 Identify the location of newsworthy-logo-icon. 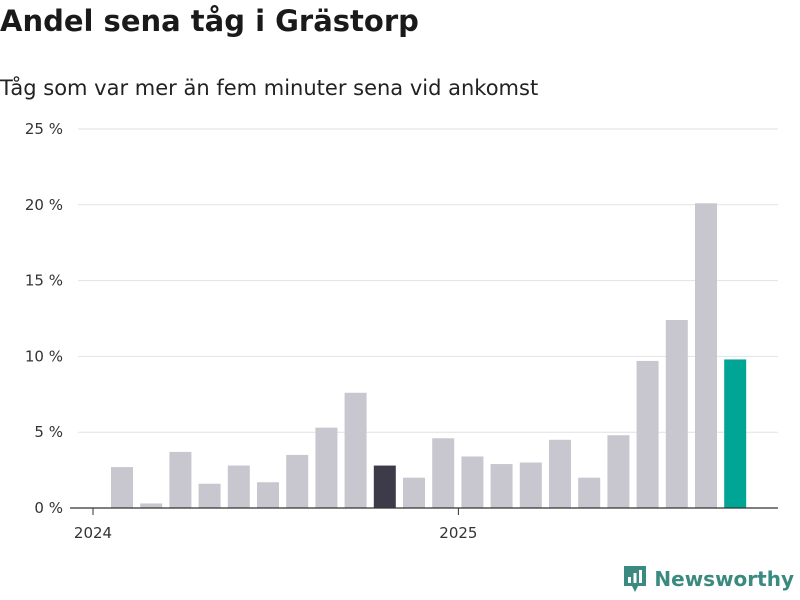
(635, 579).